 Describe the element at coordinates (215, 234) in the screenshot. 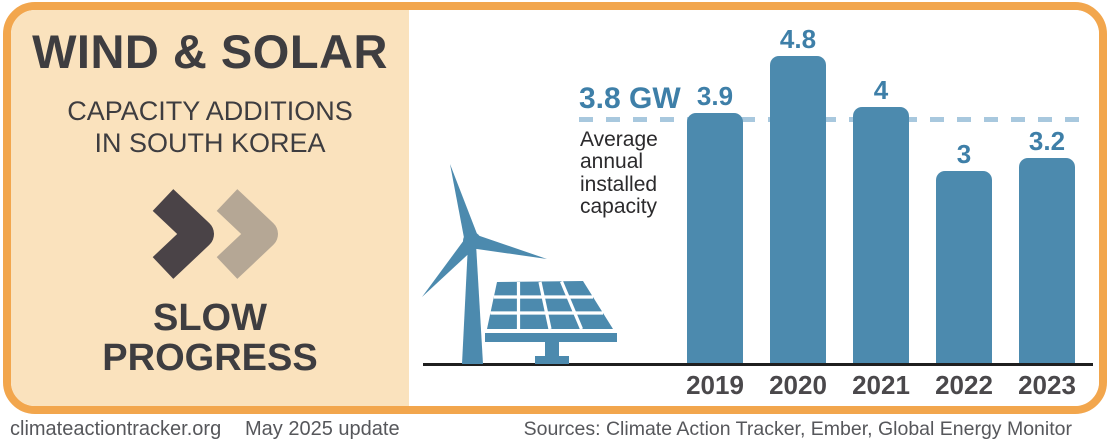

I see `chevrons-right-icon` at that location.